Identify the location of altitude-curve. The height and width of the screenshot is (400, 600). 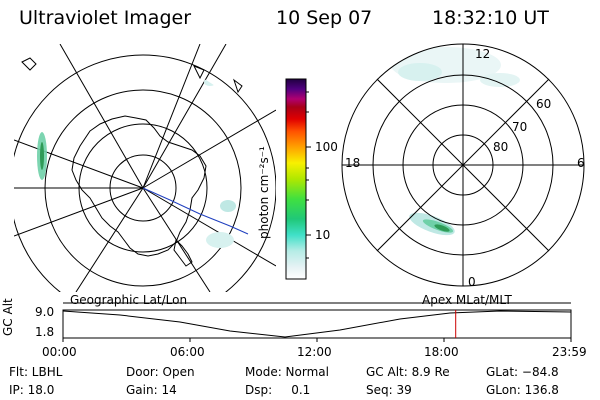
(317, 324).